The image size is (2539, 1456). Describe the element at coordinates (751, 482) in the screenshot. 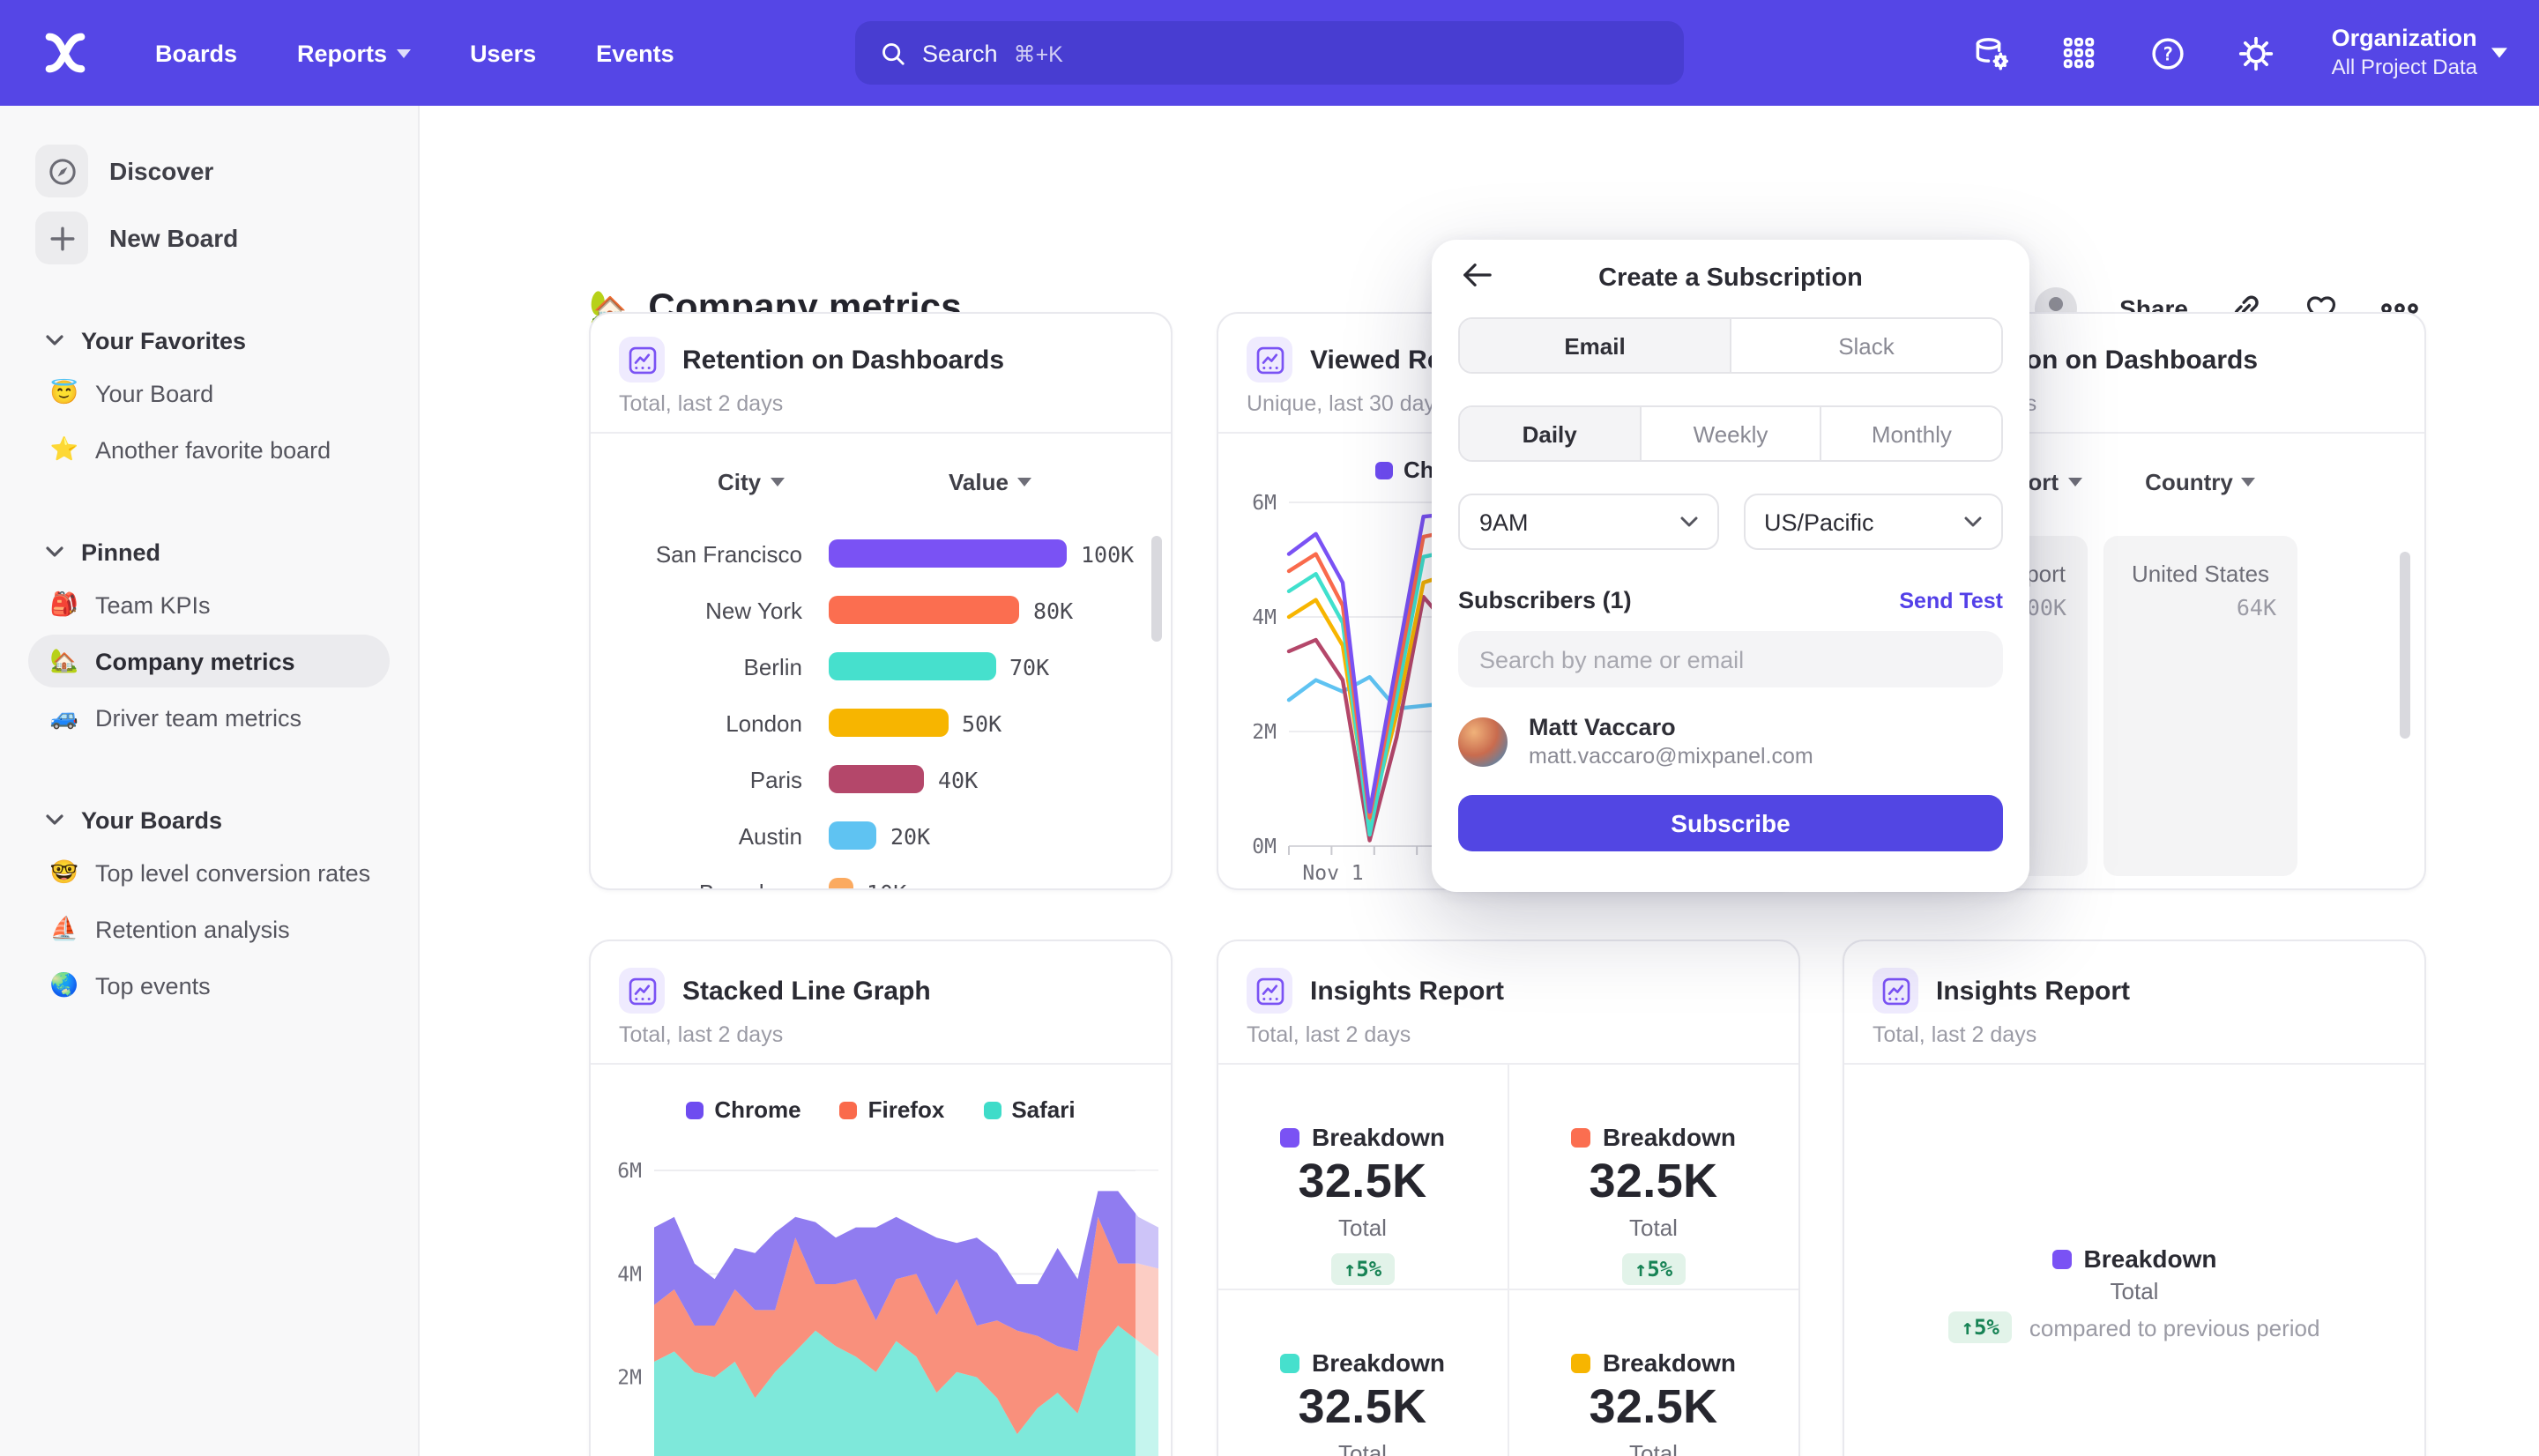

I see `column-header-city: City` at that location.